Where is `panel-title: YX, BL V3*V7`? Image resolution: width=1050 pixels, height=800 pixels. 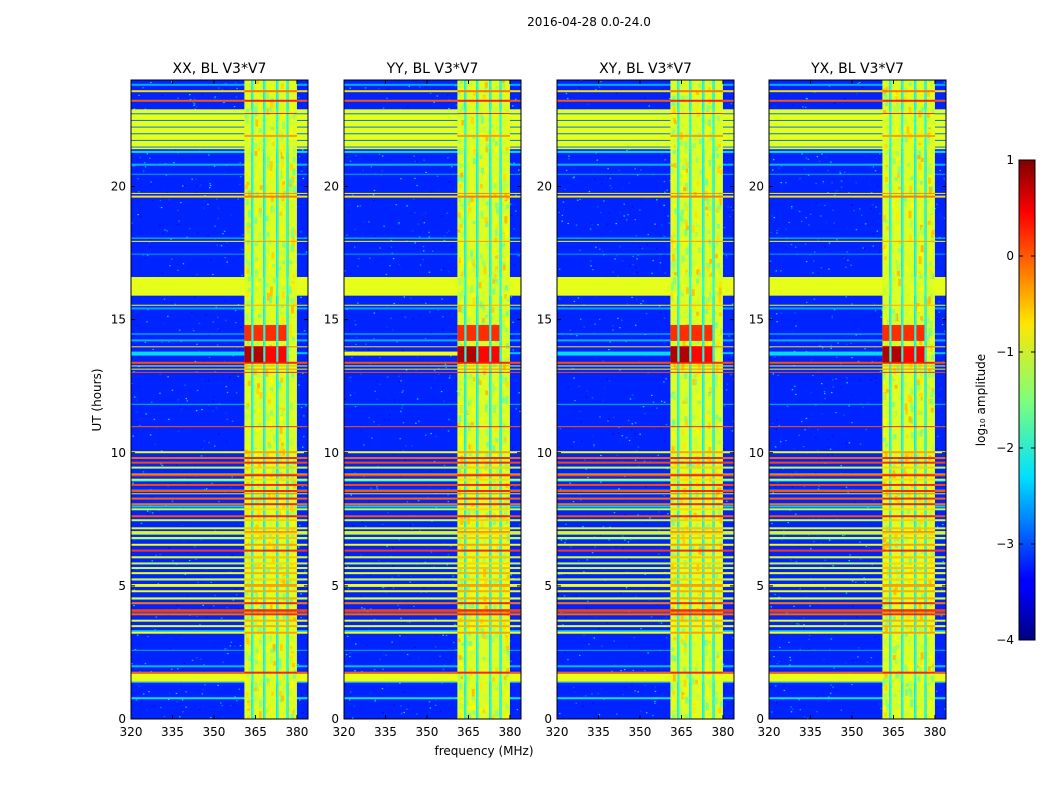
panel-title: YX, BL V3*V7 is located at coordinates (857, 69).